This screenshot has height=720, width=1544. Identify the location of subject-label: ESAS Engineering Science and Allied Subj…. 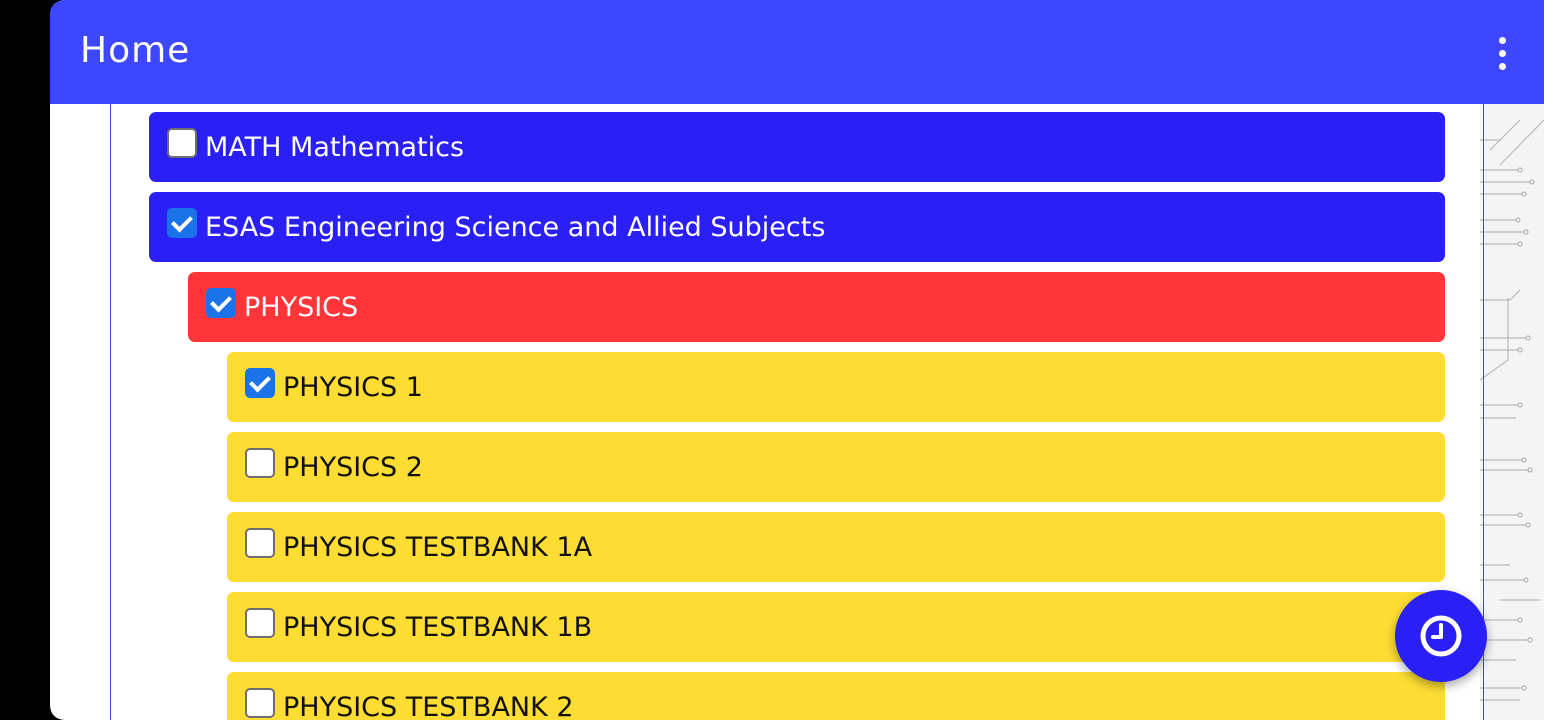
(515, 227).